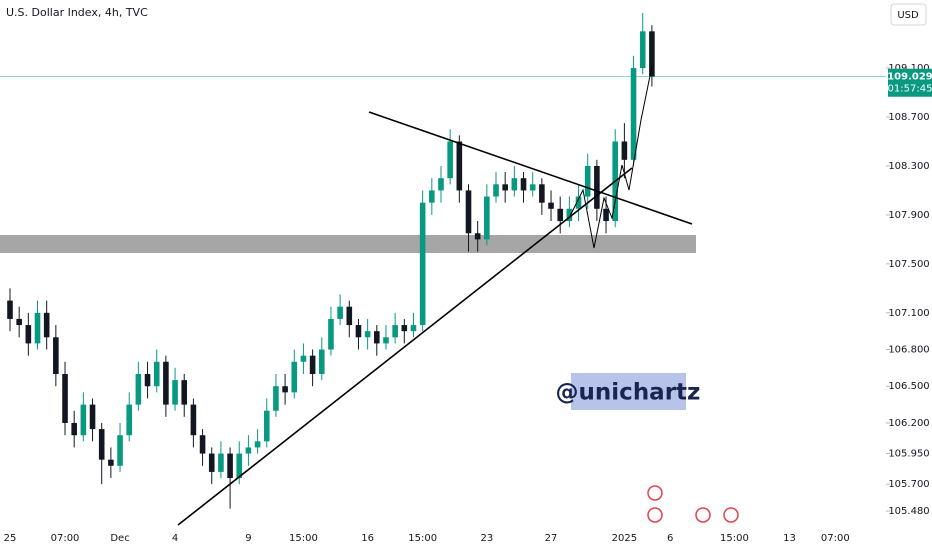 Image resolution: width=932 pixels, height=550 pixels. Describe the element at coordinates (530, 168) in the screenshot. I see `trend-line` at that location.